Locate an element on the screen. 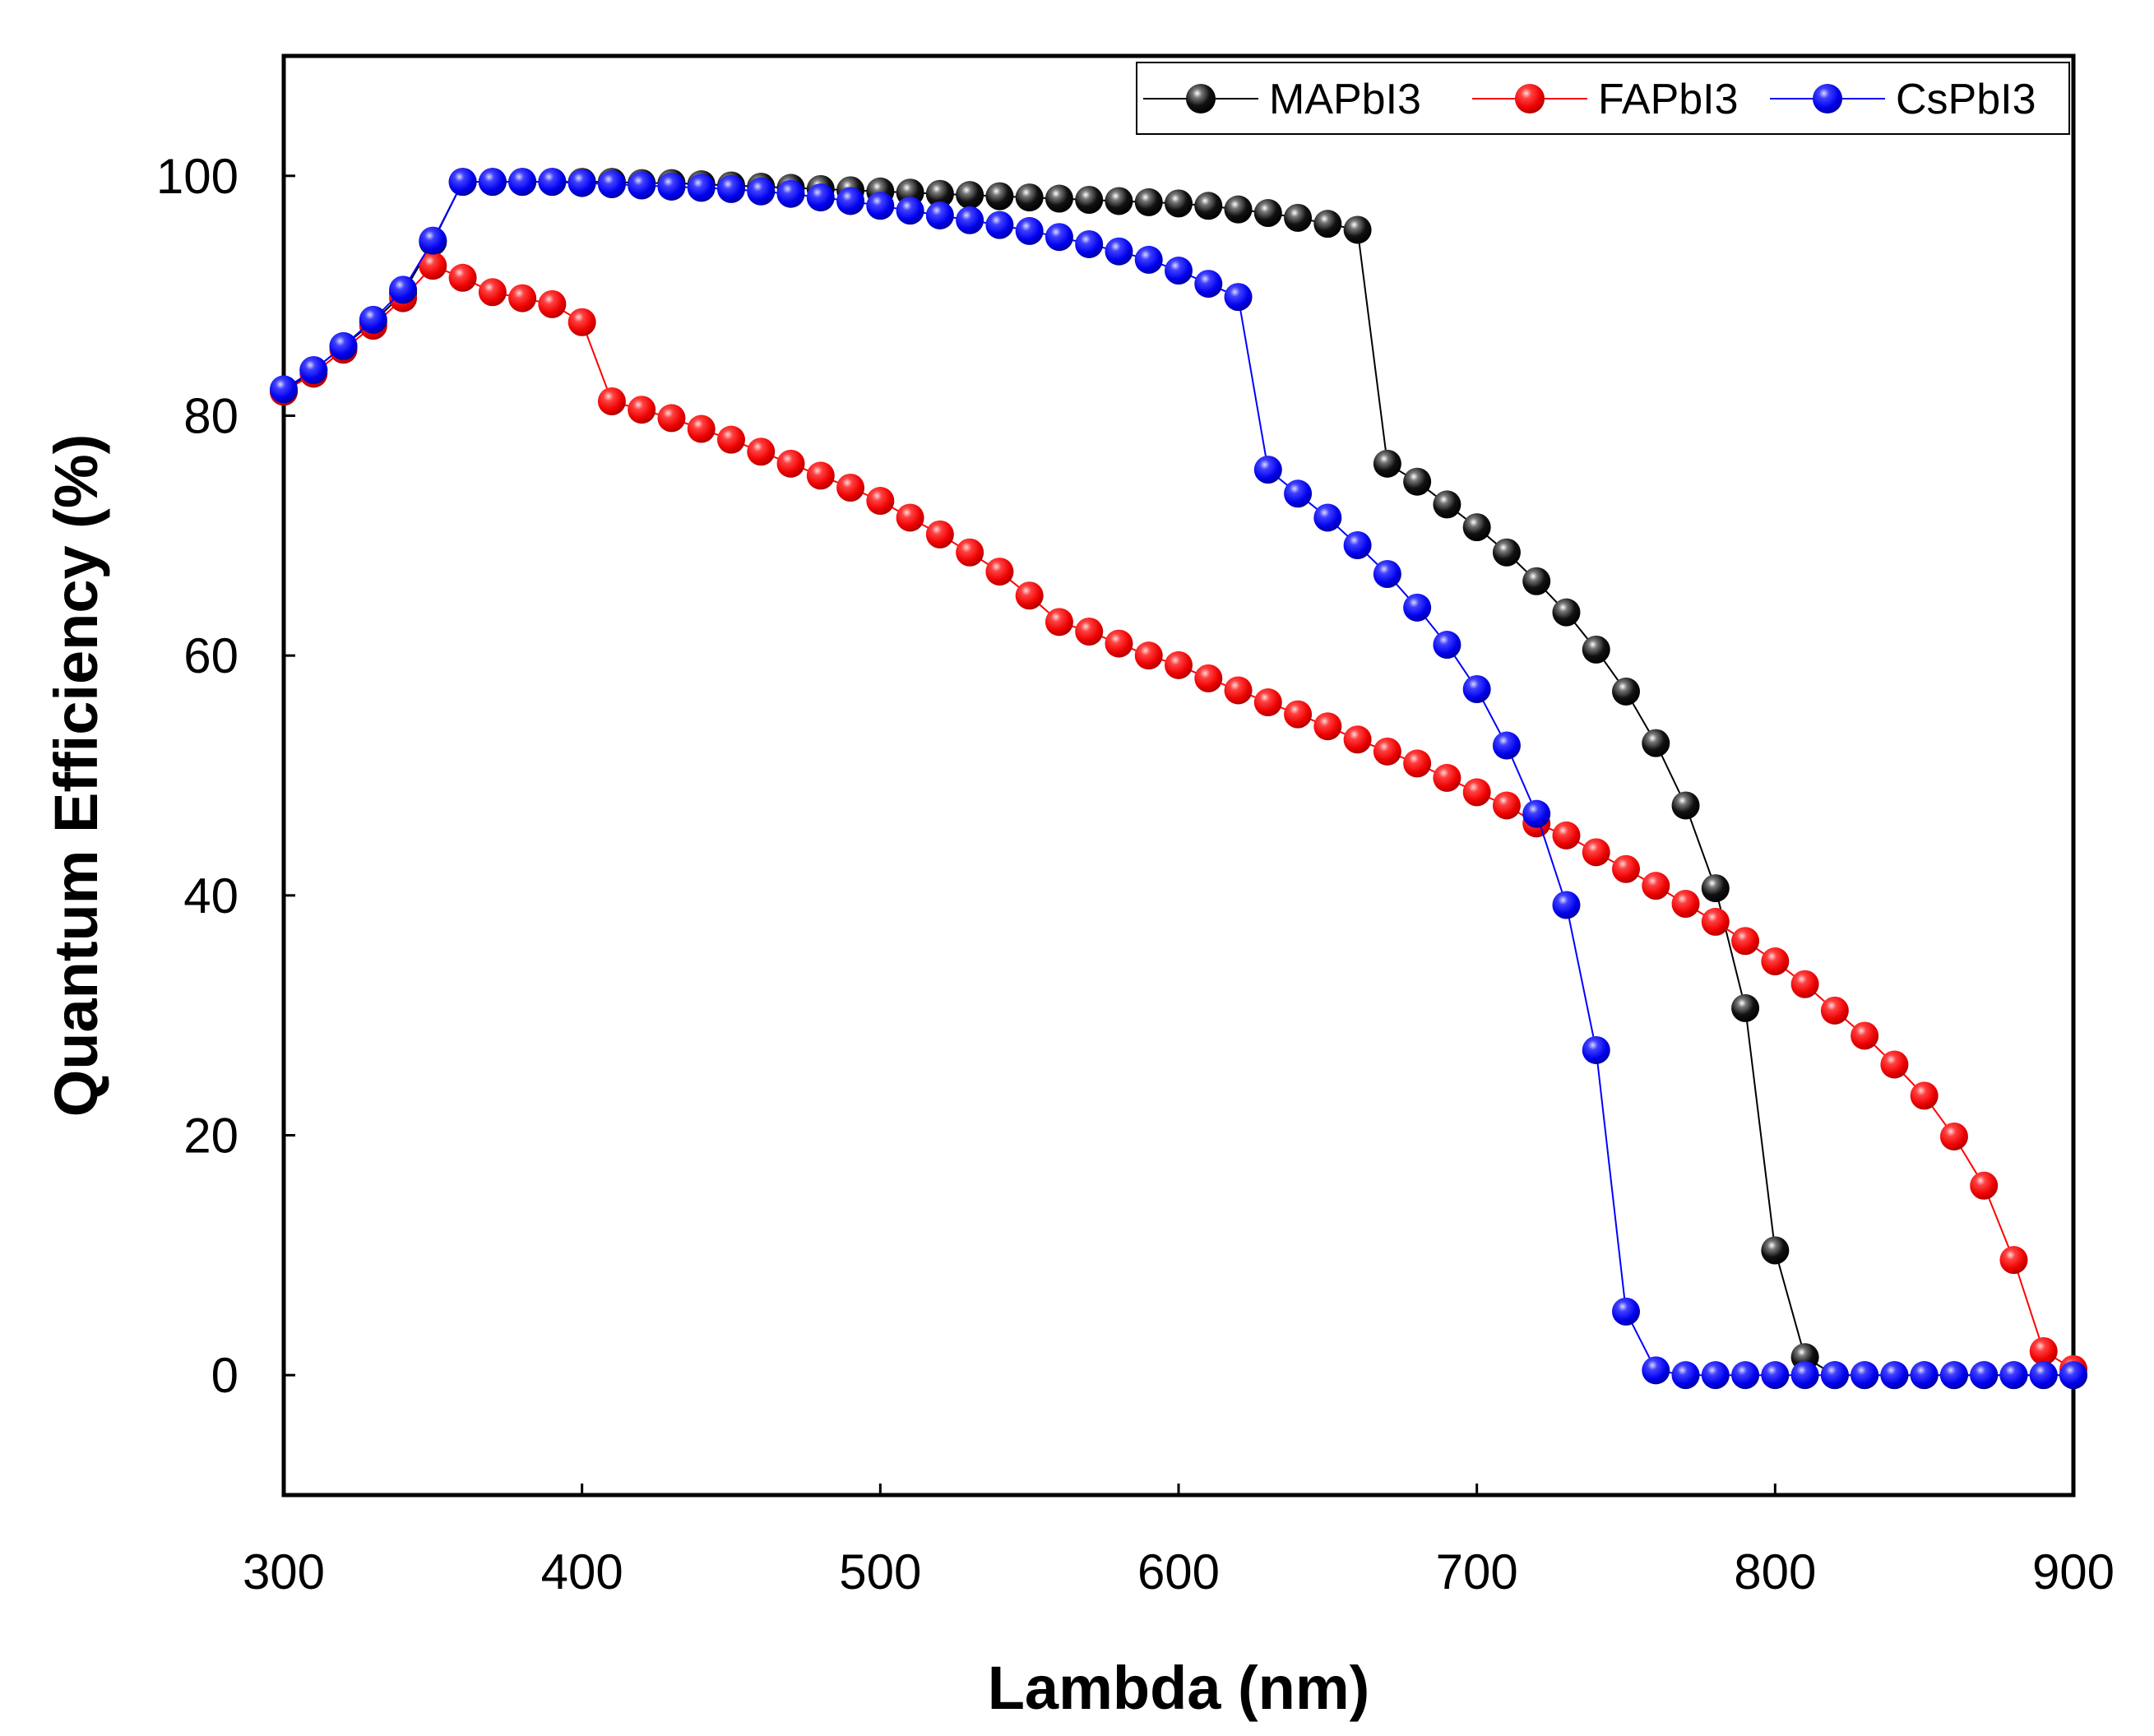  y-tick-label: 80 is located at coordinates (211, 416).